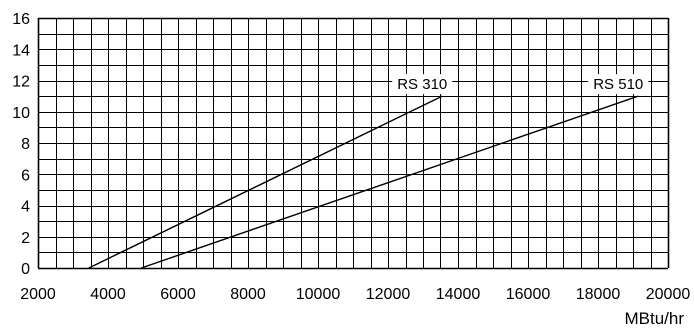  I want to click on x-tick-label: 4000, so click(108, 294).